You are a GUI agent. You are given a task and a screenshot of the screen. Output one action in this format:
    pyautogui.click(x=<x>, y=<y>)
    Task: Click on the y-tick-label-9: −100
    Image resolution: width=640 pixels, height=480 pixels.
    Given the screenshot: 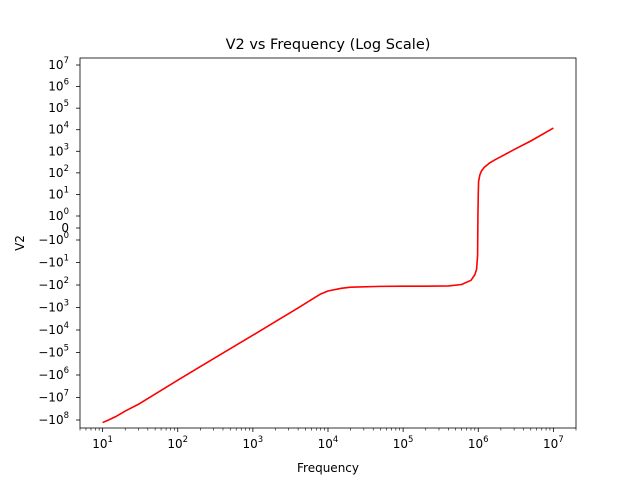 What is the action you would take?
    pyautogui.click(x=53, y=239)
    